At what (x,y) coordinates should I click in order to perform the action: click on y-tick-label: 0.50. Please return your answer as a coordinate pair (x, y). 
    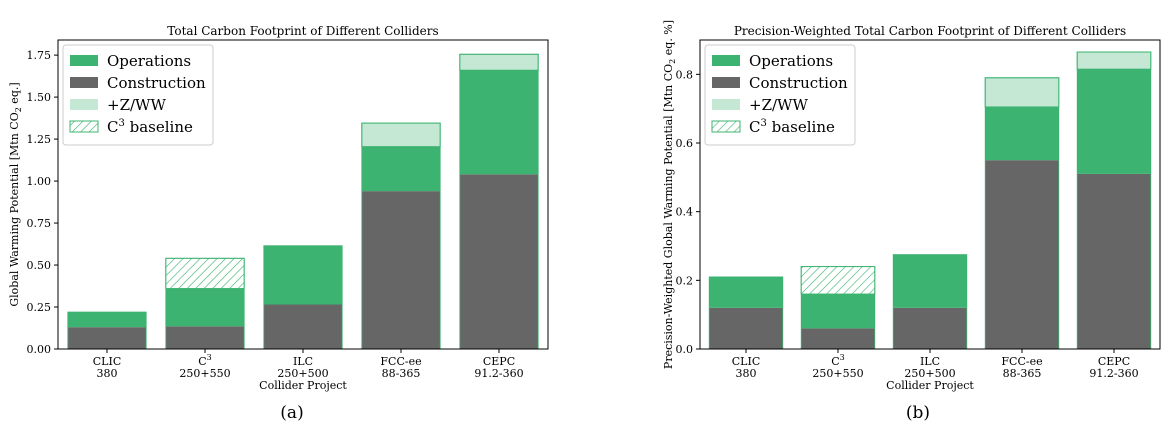
    Looking at the image, I should click on (39, 265).